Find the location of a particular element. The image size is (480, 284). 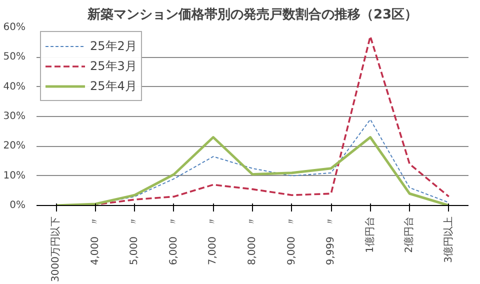

y-tick-label: 20% is located at coordinates (14, 146).